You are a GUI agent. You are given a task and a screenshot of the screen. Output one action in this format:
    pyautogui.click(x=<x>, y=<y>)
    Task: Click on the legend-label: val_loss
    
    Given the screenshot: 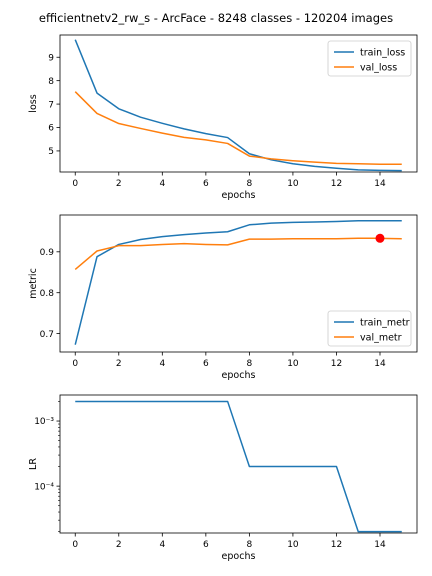 What is the action you would take?
    pyautogui.click(x=378, y=67)
    